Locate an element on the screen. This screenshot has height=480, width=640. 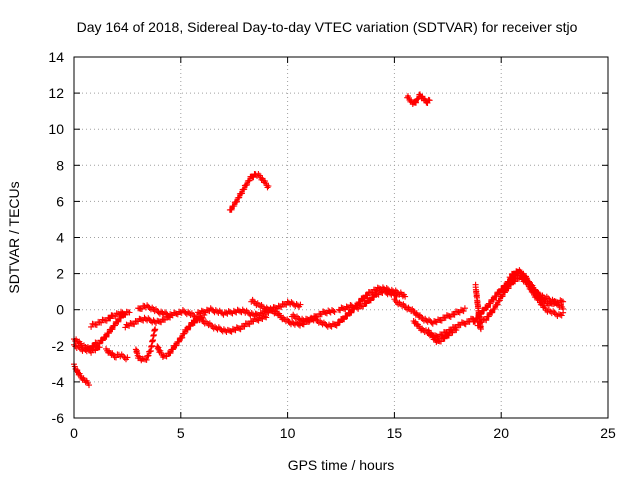
y-tick-label: -4 is located at coordinates (58, 382).